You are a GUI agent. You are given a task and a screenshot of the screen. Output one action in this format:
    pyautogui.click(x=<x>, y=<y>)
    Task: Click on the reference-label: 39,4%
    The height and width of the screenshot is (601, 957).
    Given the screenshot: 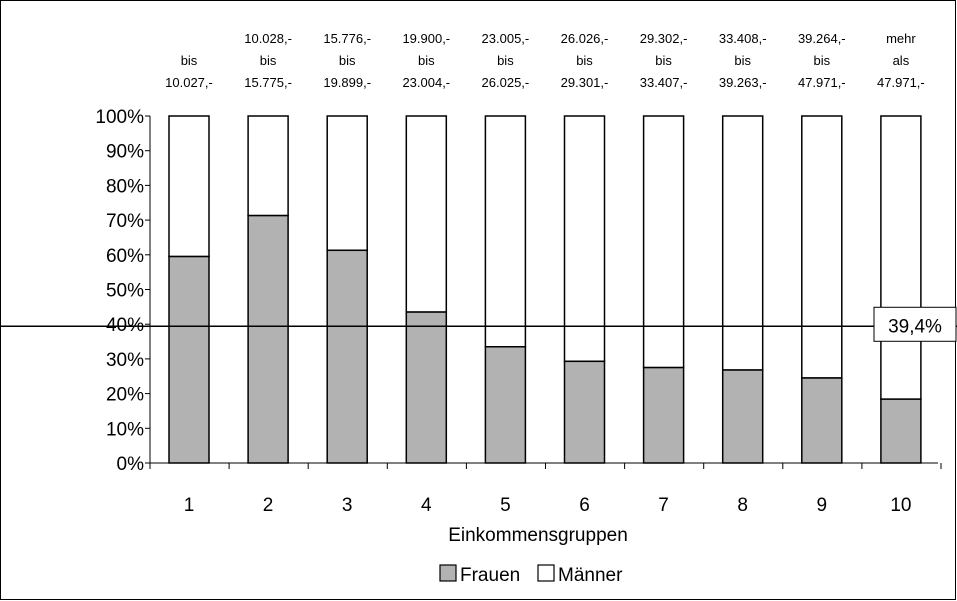 What is the action you would take?
    pyautogui.click(x=915, y=326)
    